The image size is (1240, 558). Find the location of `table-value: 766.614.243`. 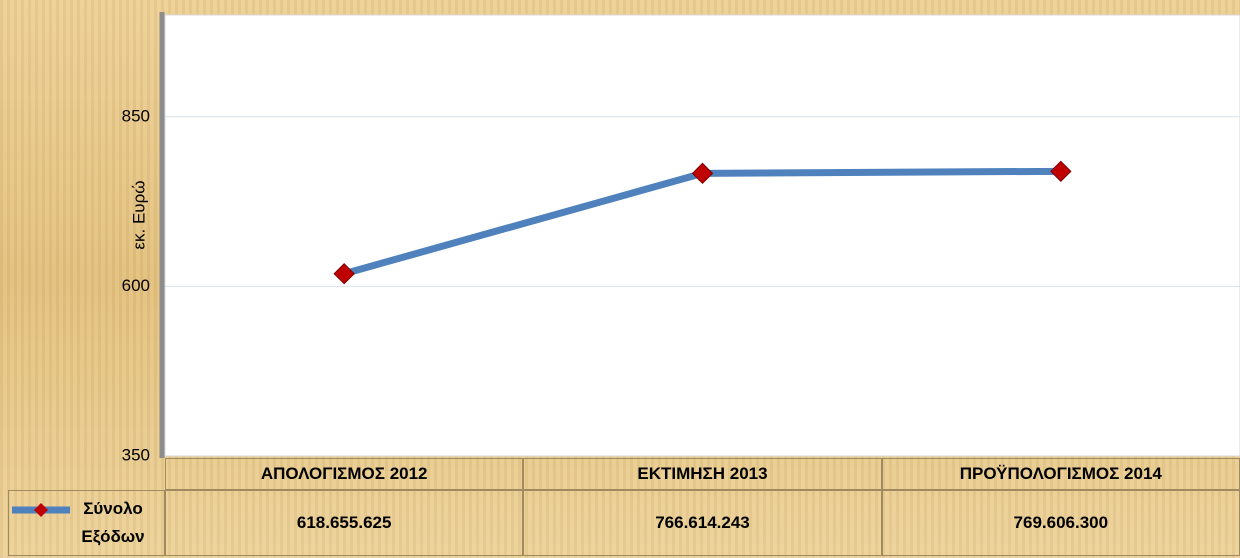

table-value: 766.614.243 is located at coordinates (702, 523).